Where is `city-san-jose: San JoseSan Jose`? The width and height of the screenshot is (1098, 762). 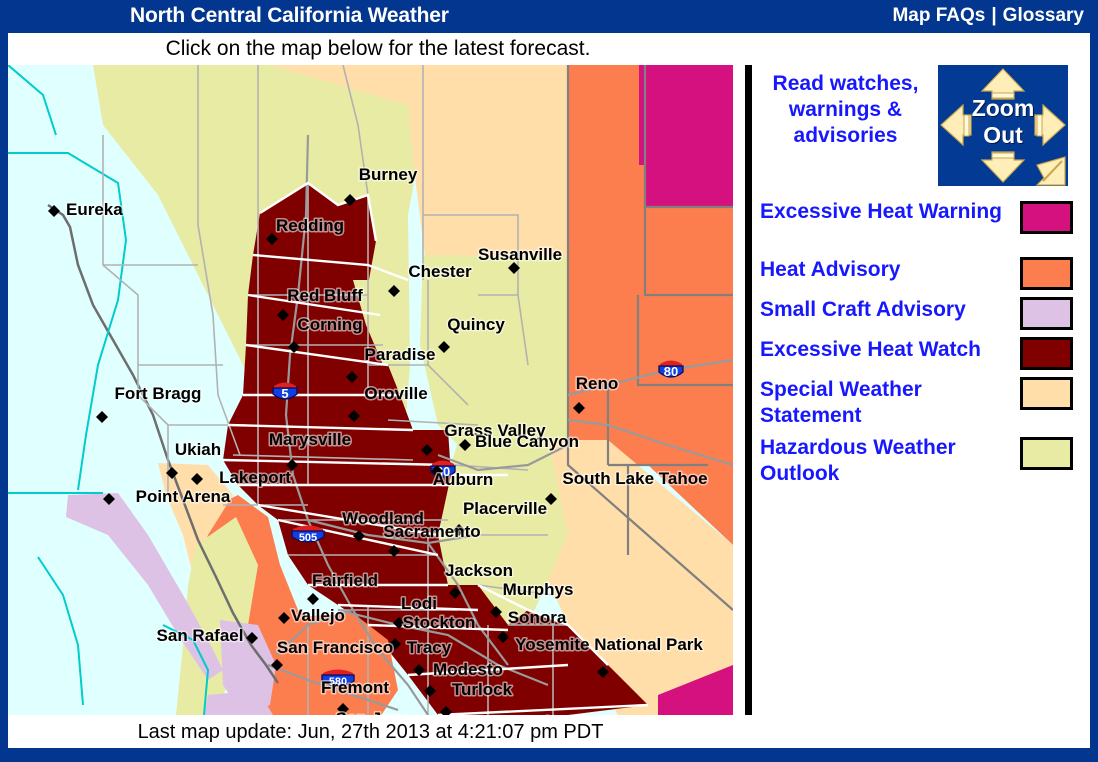
city-san-jose: San JoseSan Jose is located at coordinates (369, 712).